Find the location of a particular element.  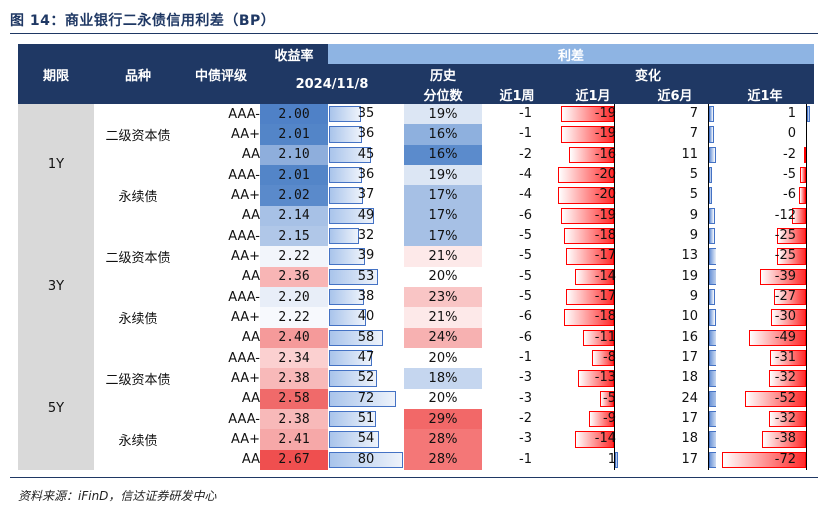

spread-value: 38 is located at coordinates (366, 296).